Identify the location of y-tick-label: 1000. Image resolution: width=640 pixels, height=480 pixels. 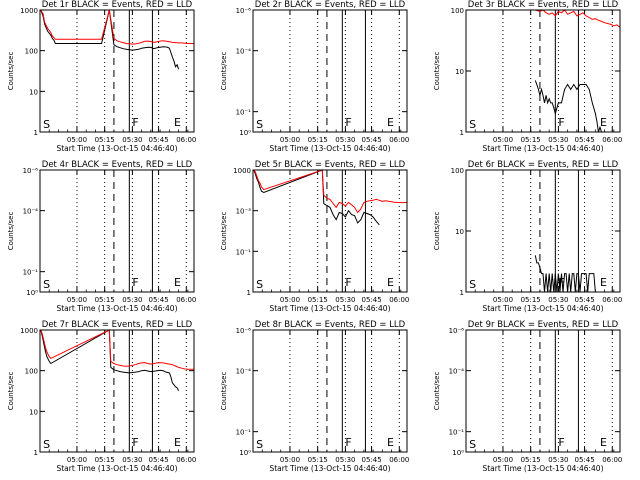
(29, 331).